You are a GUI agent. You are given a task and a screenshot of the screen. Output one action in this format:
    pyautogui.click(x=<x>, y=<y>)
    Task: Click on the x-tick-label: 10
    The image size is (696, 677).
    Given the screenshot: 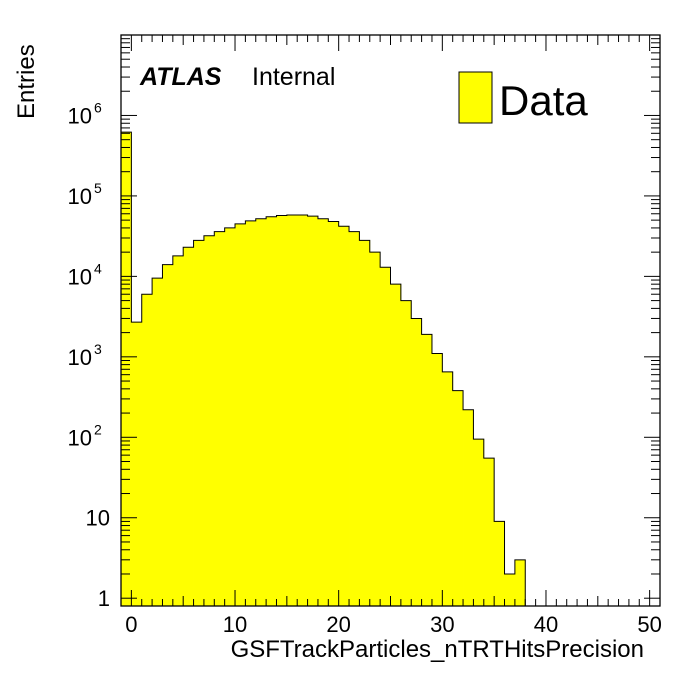 What is the action you would take?
    pyautogui.click(x=235, y=624)
    